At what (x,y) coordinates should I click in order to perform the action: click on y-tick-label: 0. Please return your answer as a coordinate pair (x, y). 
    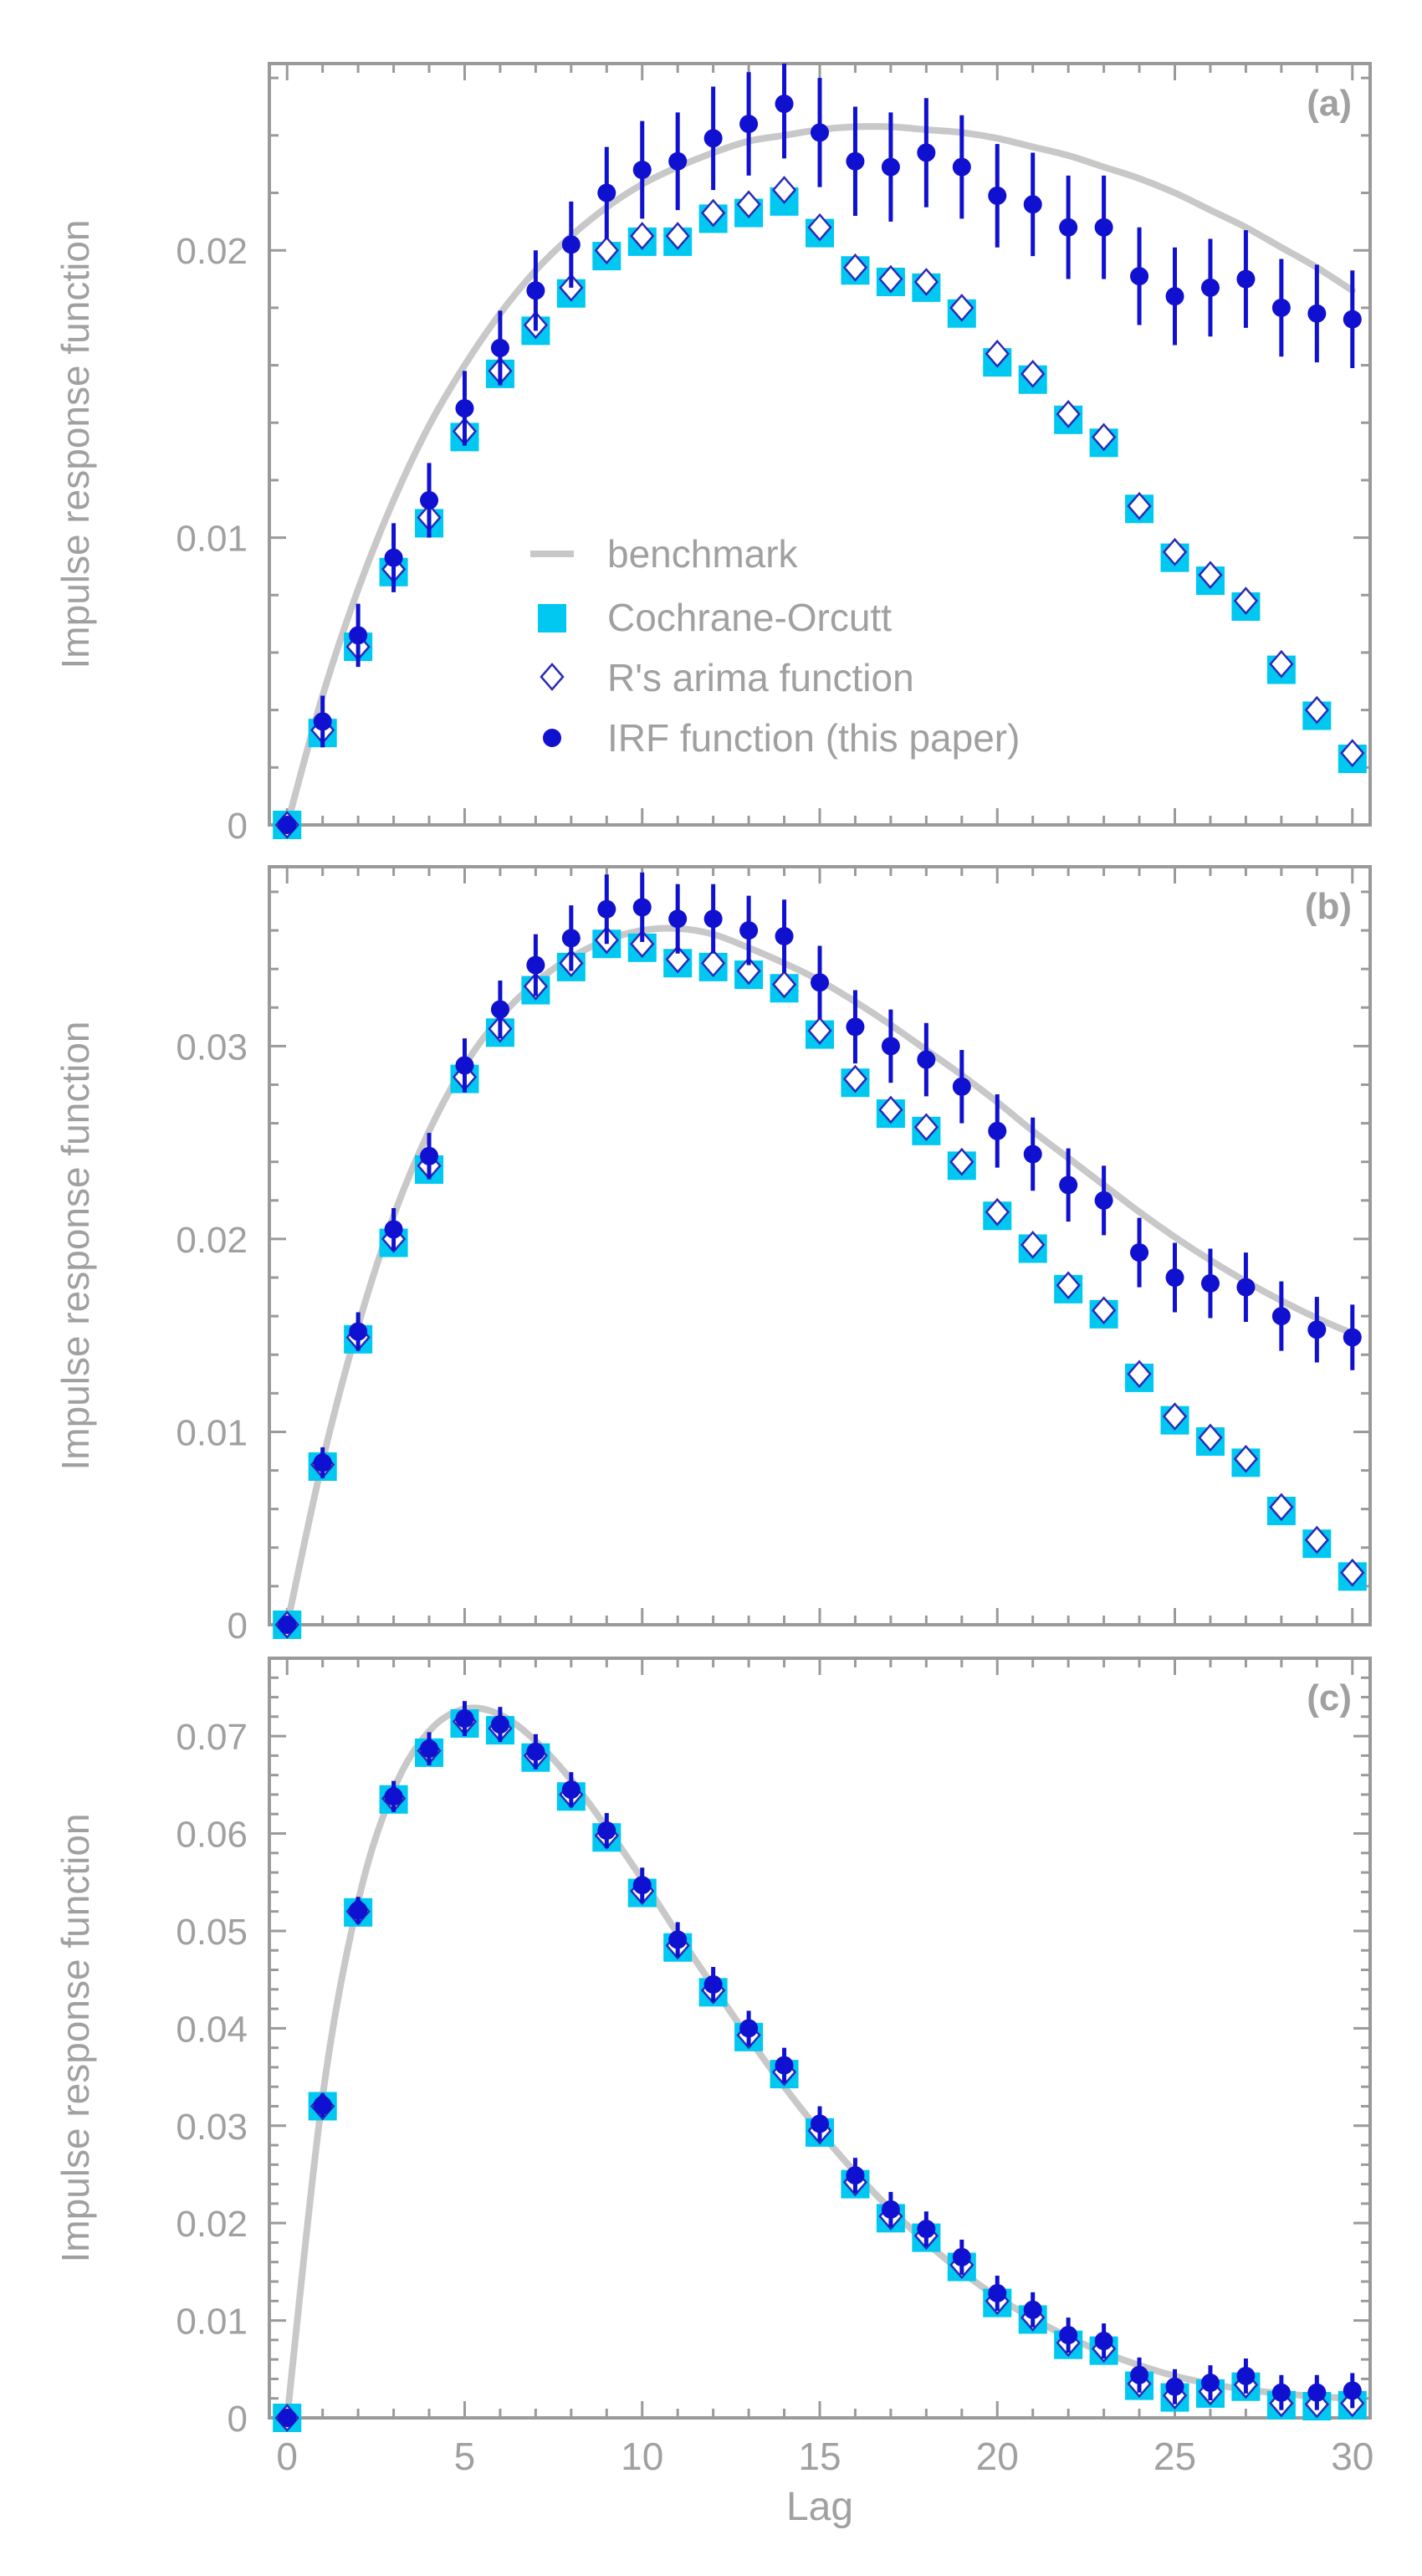
    Looking at the image, I should click on (238, 827).